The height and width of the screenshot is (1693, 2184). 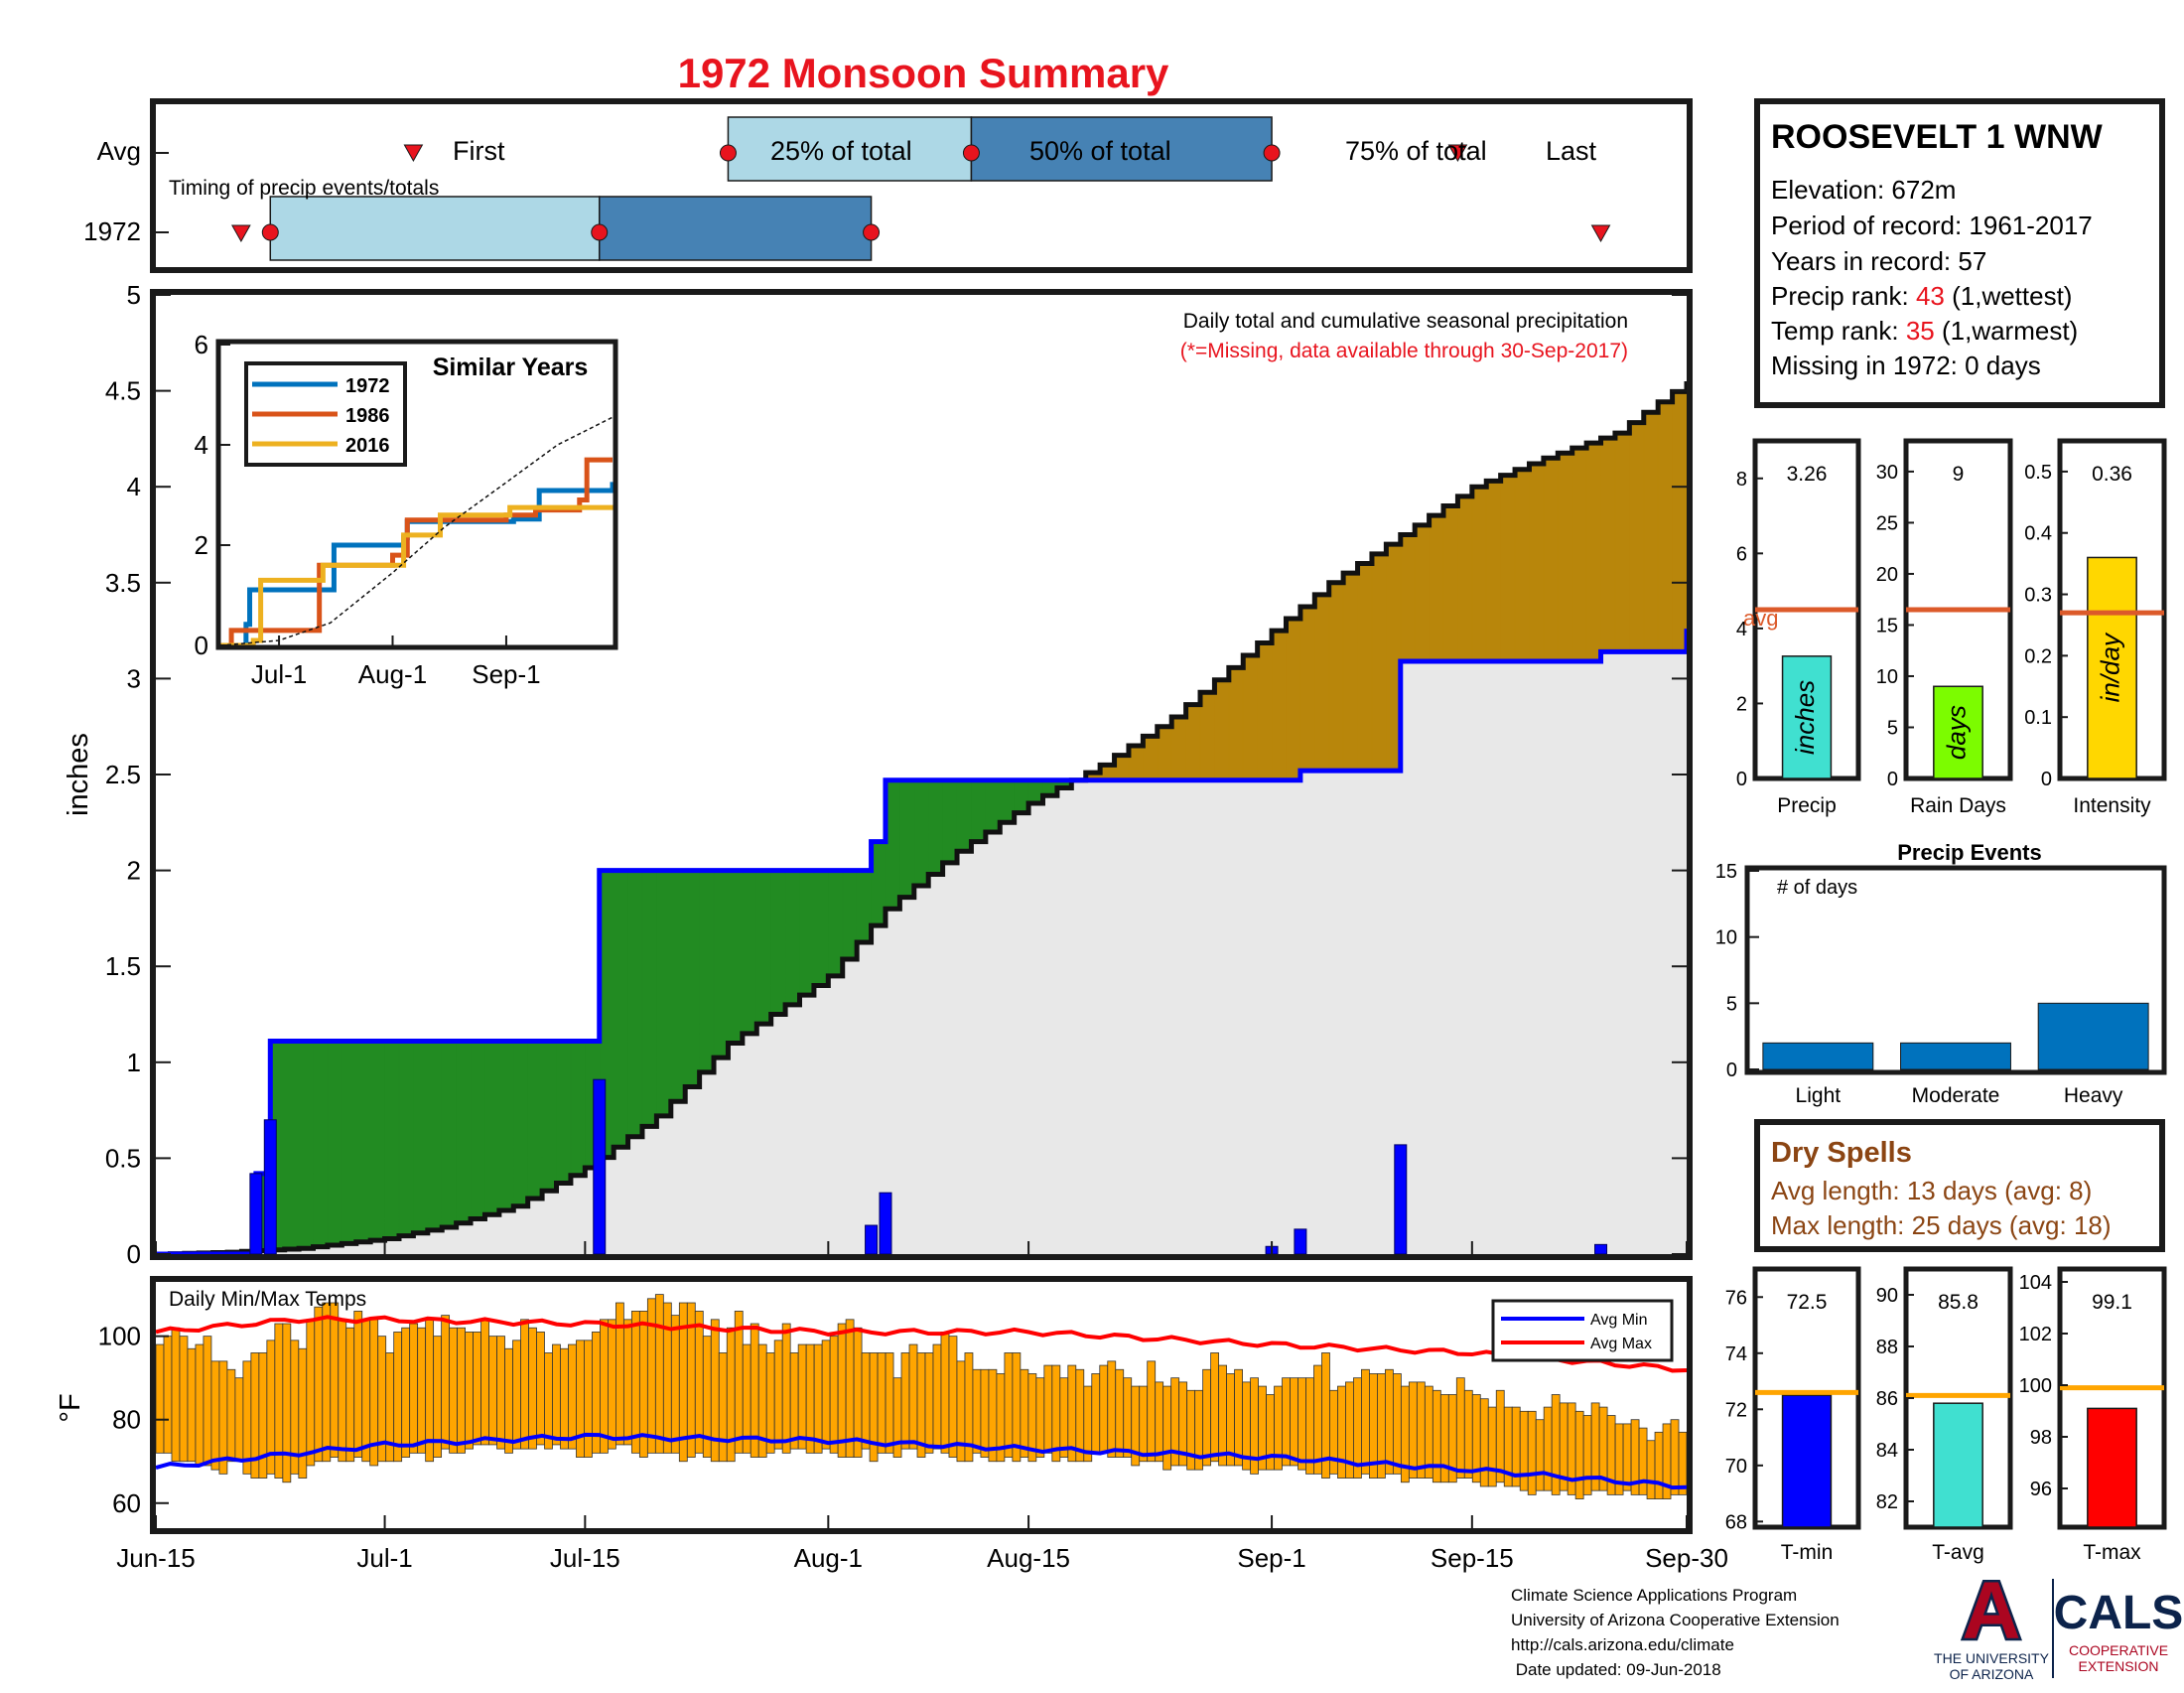 What do you see at coordinates (1887, 473) in the screenshot?
I see `raindays-tick-label: 30` at bounding box center [1887, 473].